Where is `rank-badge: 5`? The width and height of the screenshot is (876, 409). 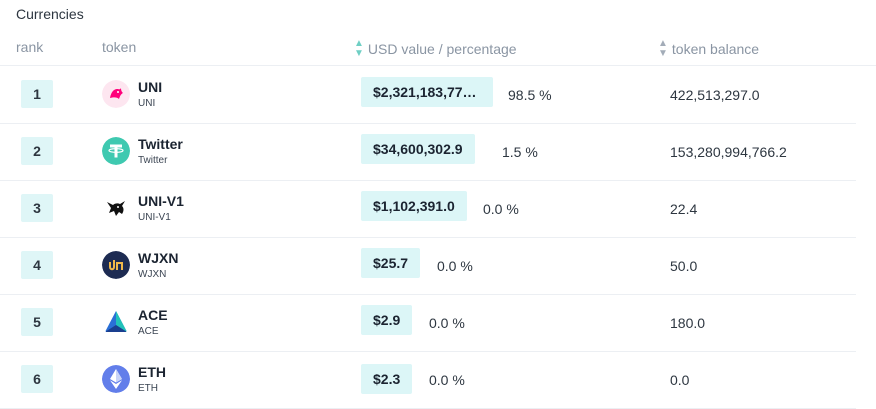 rank-badge: 5 is located at coordinates (37, 322).